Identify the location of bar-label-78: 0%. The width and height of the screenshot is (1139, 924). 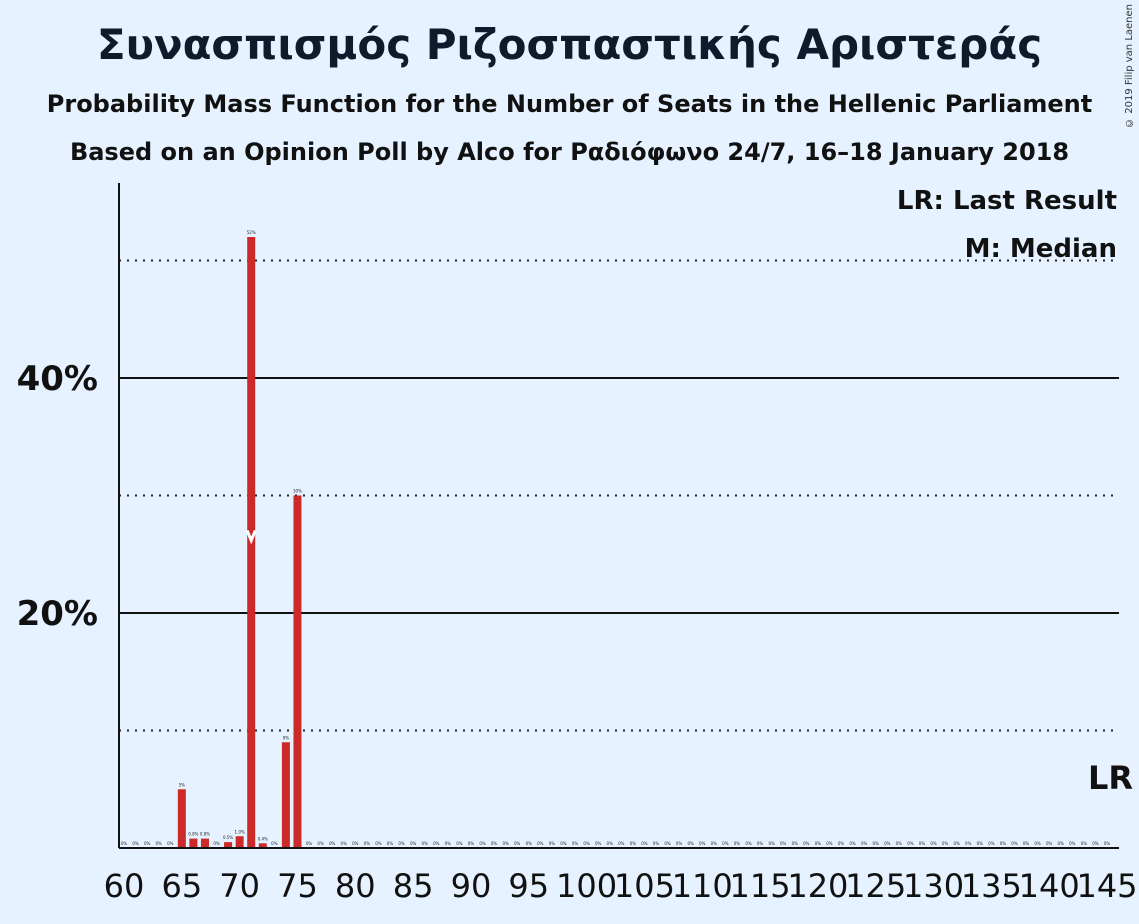
(332, 843).